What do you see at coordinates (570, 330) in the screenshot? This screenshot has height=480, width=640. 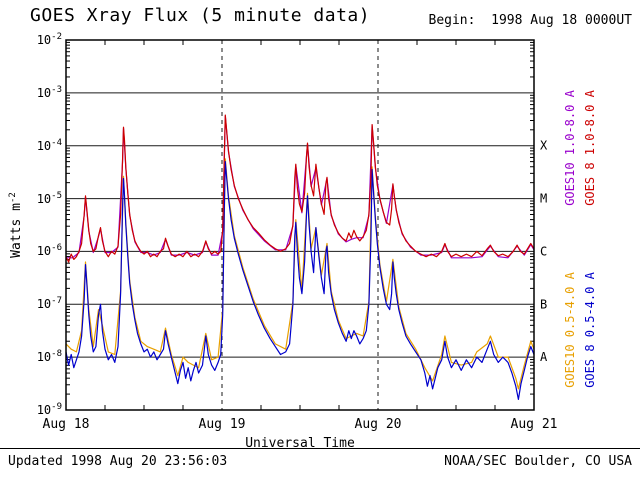 I see `channel-label: GOES10 0.5-4.0 A` at bounding box center [570, 330].